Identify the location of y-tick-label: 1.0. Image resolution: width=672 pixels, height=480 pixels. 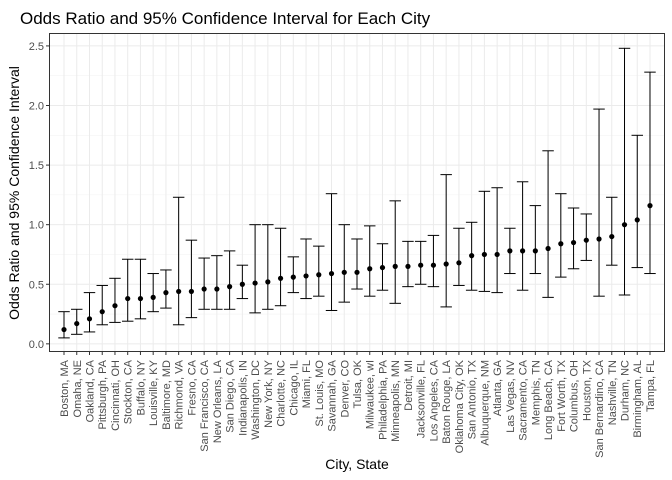
(36, 226).